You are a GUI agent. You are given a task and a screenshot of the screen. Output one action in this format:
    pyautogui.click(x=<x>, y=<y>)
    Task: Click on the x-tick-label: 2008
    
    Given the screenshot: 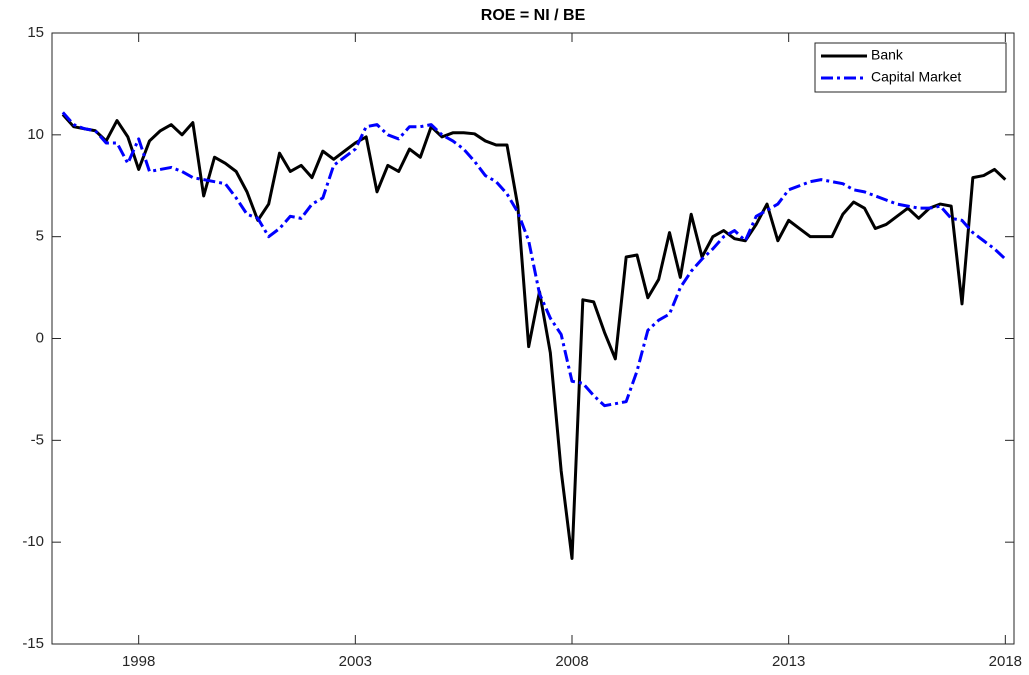 What is the action you would take?
    pyautogui.click(x=571, y=661)
    